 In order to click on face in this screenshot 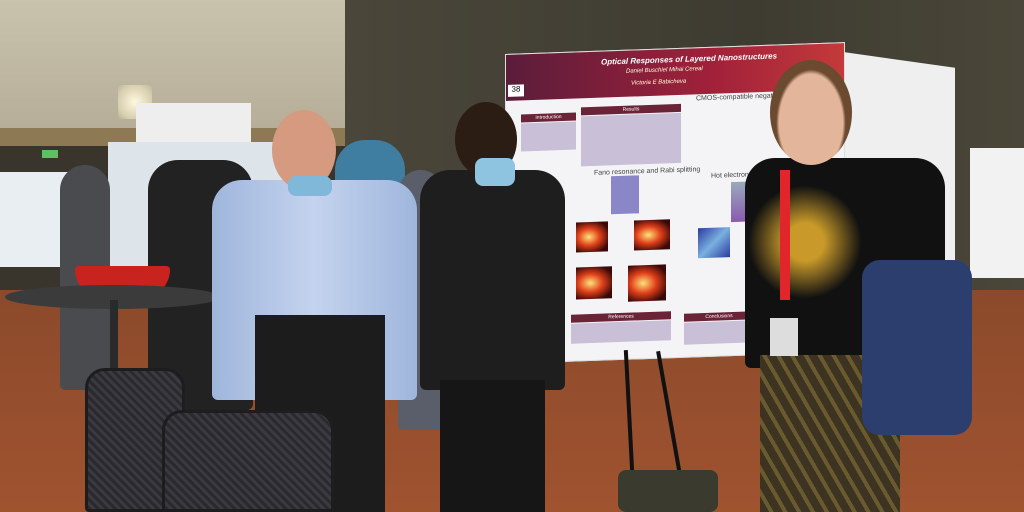, I will do `click(811, 112)`.